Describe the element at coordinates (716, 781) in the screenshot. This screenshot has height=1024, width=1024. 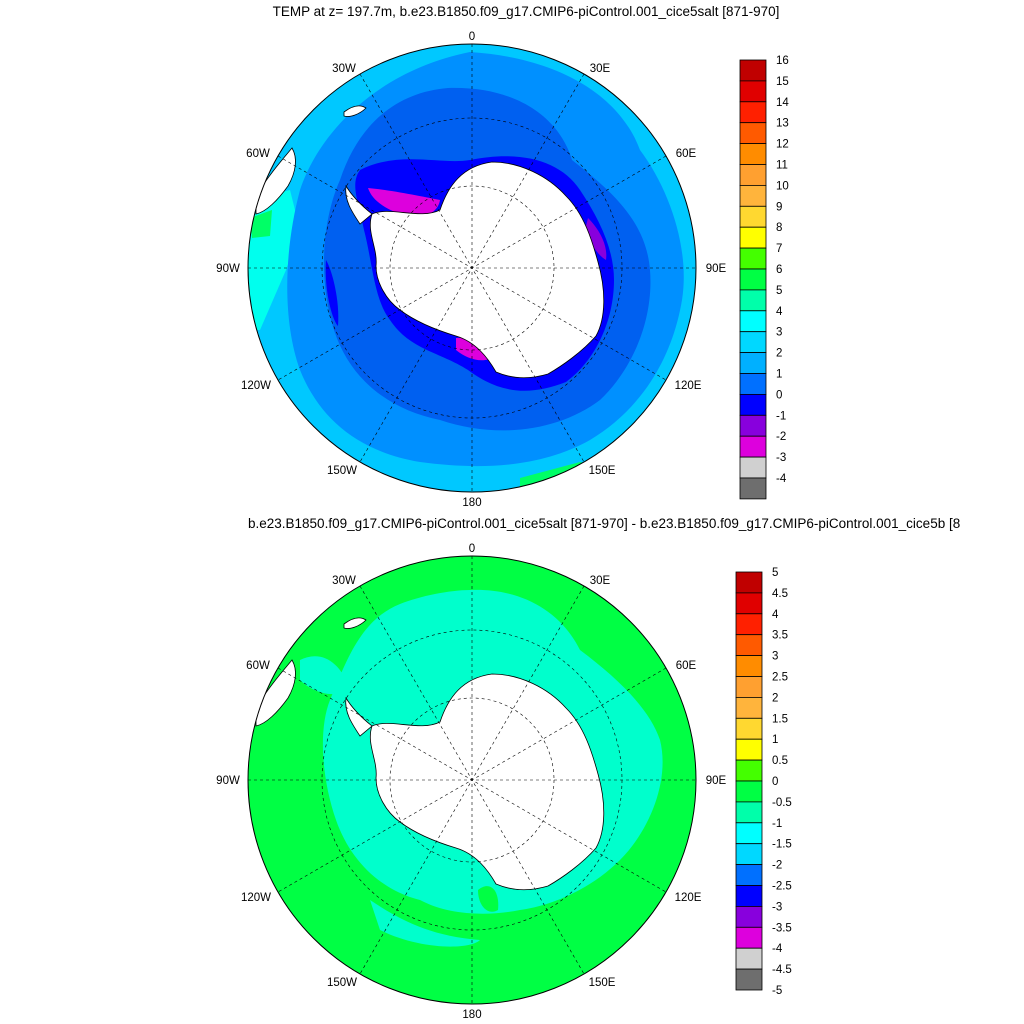
I see `lon2-label-90e: 90E` at that location.